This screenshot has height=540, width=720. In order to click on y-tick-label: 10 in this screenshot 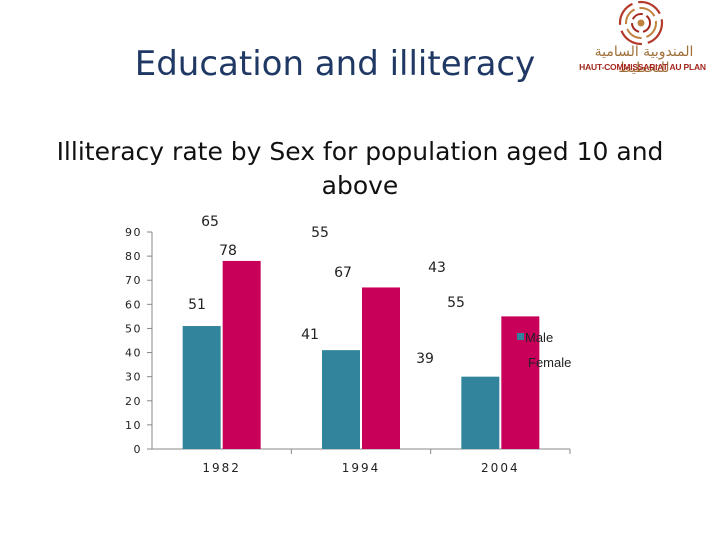, I will do `click(133, 425)`.